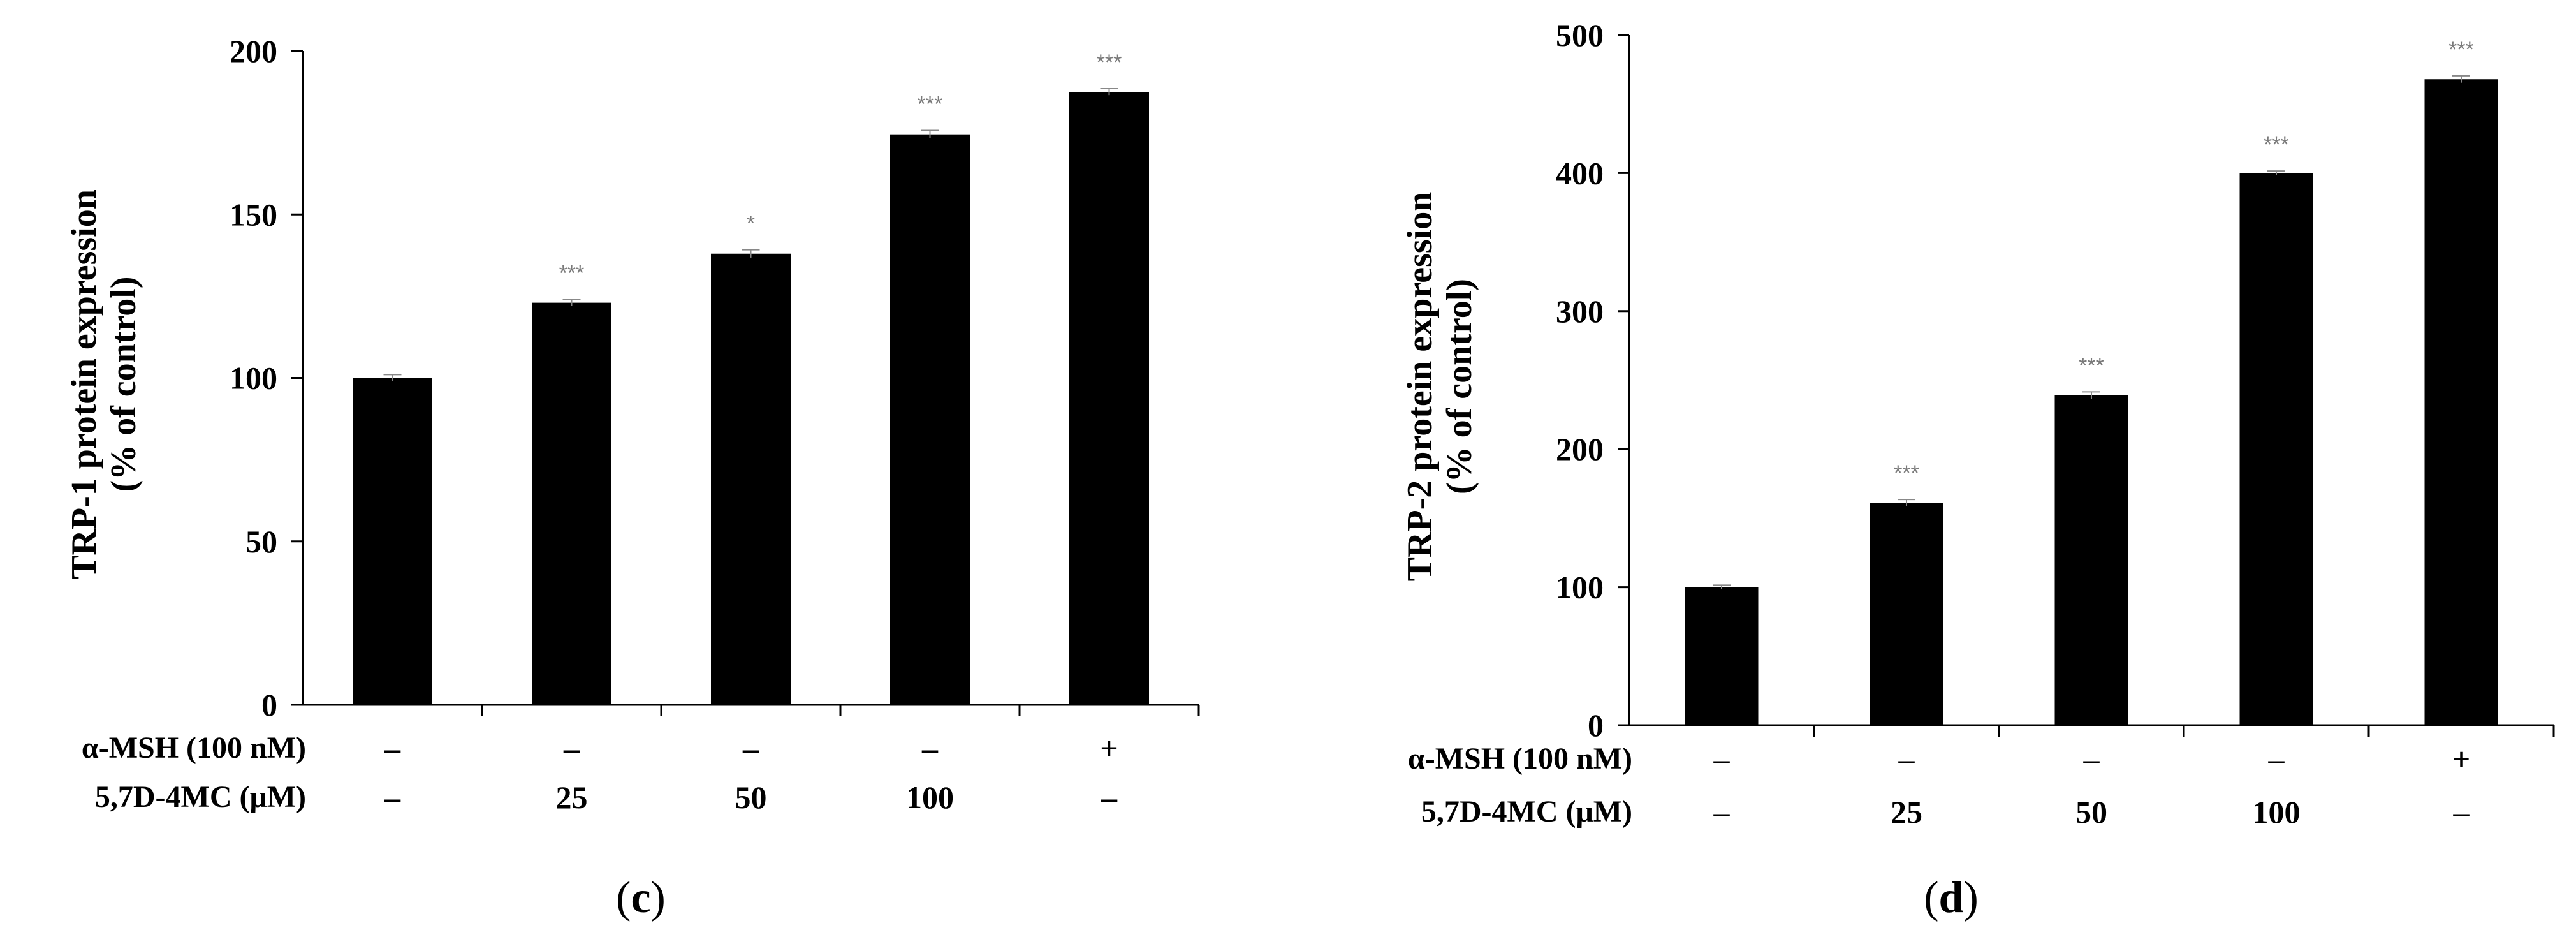 The image size is (2576, 944). I want to click on y-tick-label: 500, so click(1580, 35).